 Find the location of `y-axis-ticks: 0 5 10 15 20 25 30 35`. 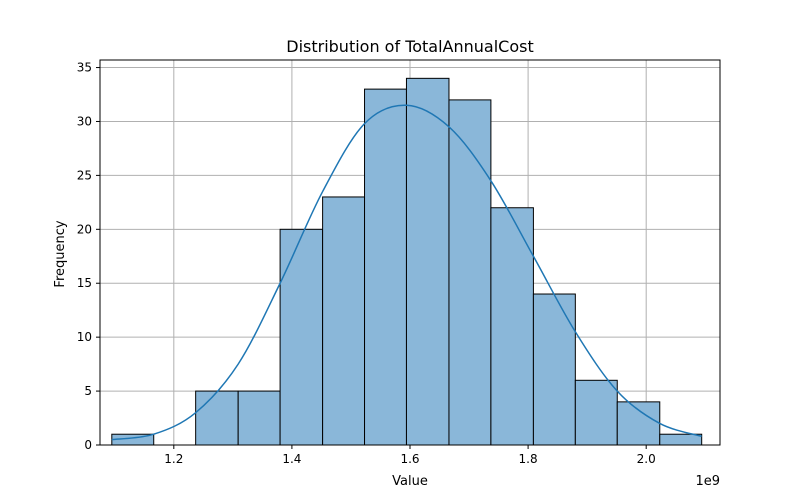

y-axis-ticks: 0 5 10 15 20 25 30 35 is located at coordinates (88, 256).